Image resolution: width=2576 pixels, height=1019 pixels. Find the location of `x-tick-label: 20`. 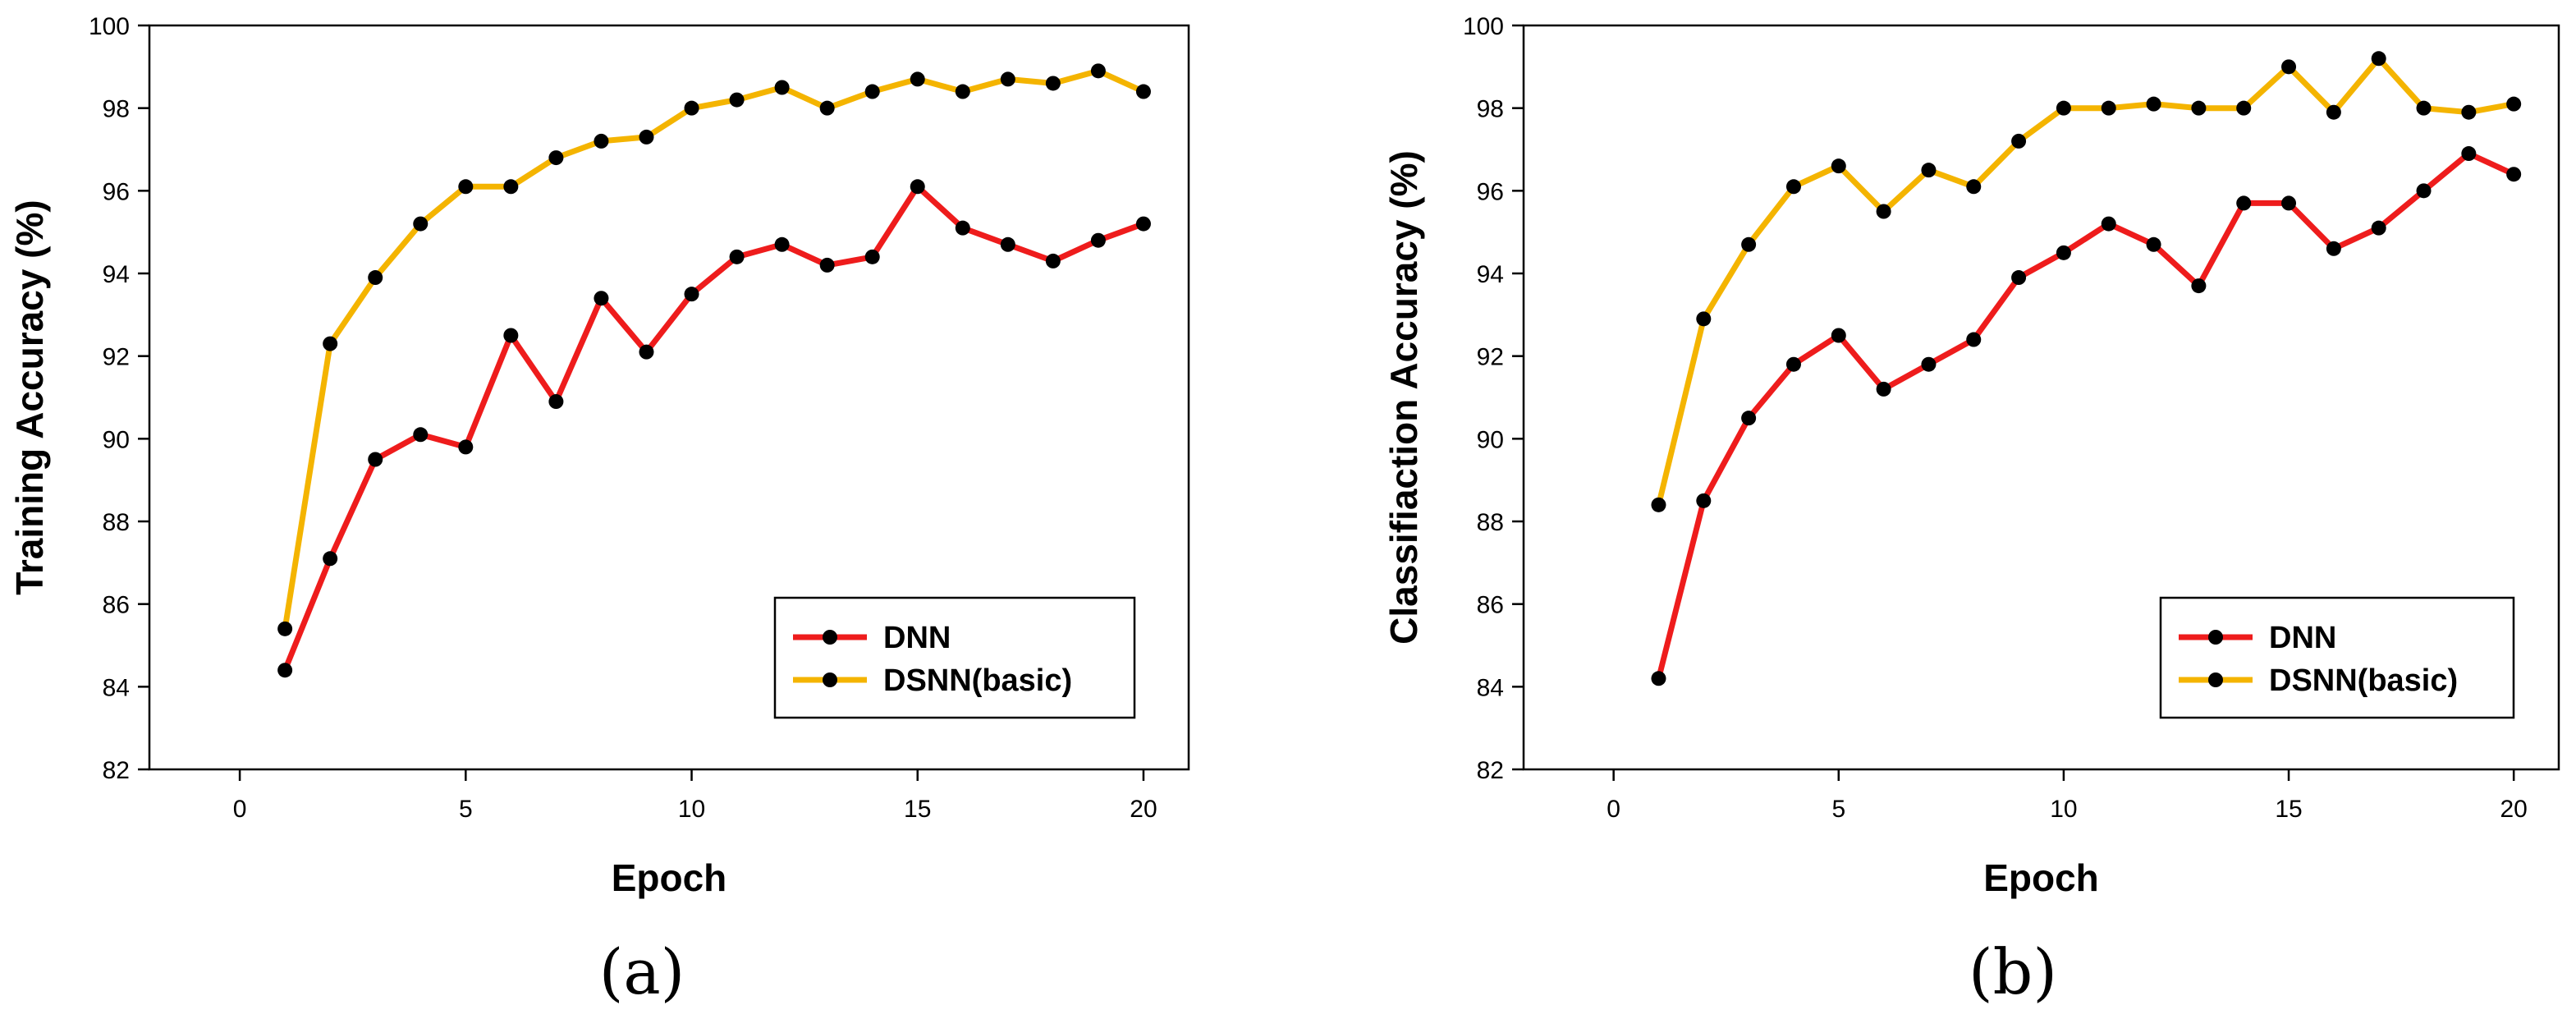

x-tick-label: 20 is located at coordinates (2514, 809).